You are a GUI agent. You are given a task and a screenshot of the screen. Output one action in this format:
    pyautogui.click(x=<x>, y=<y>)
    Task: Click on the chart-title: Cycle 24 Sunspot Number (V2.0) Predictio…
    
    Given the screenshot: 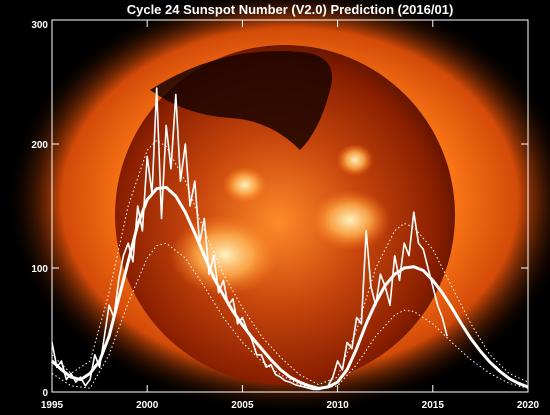 What is the action you would take?
    pyautogui.click(x=290, y=9)
    